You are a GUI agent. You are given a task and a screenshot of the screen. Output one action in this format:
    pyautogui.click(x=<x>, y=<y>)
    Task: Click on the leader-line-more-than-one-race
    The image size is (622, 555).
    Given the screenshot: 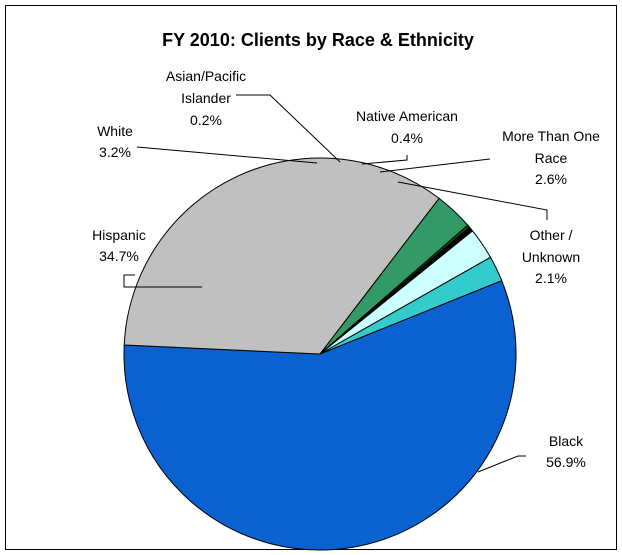 What is the action you would take?
    pyautogui.click(x=435, y=165)
    